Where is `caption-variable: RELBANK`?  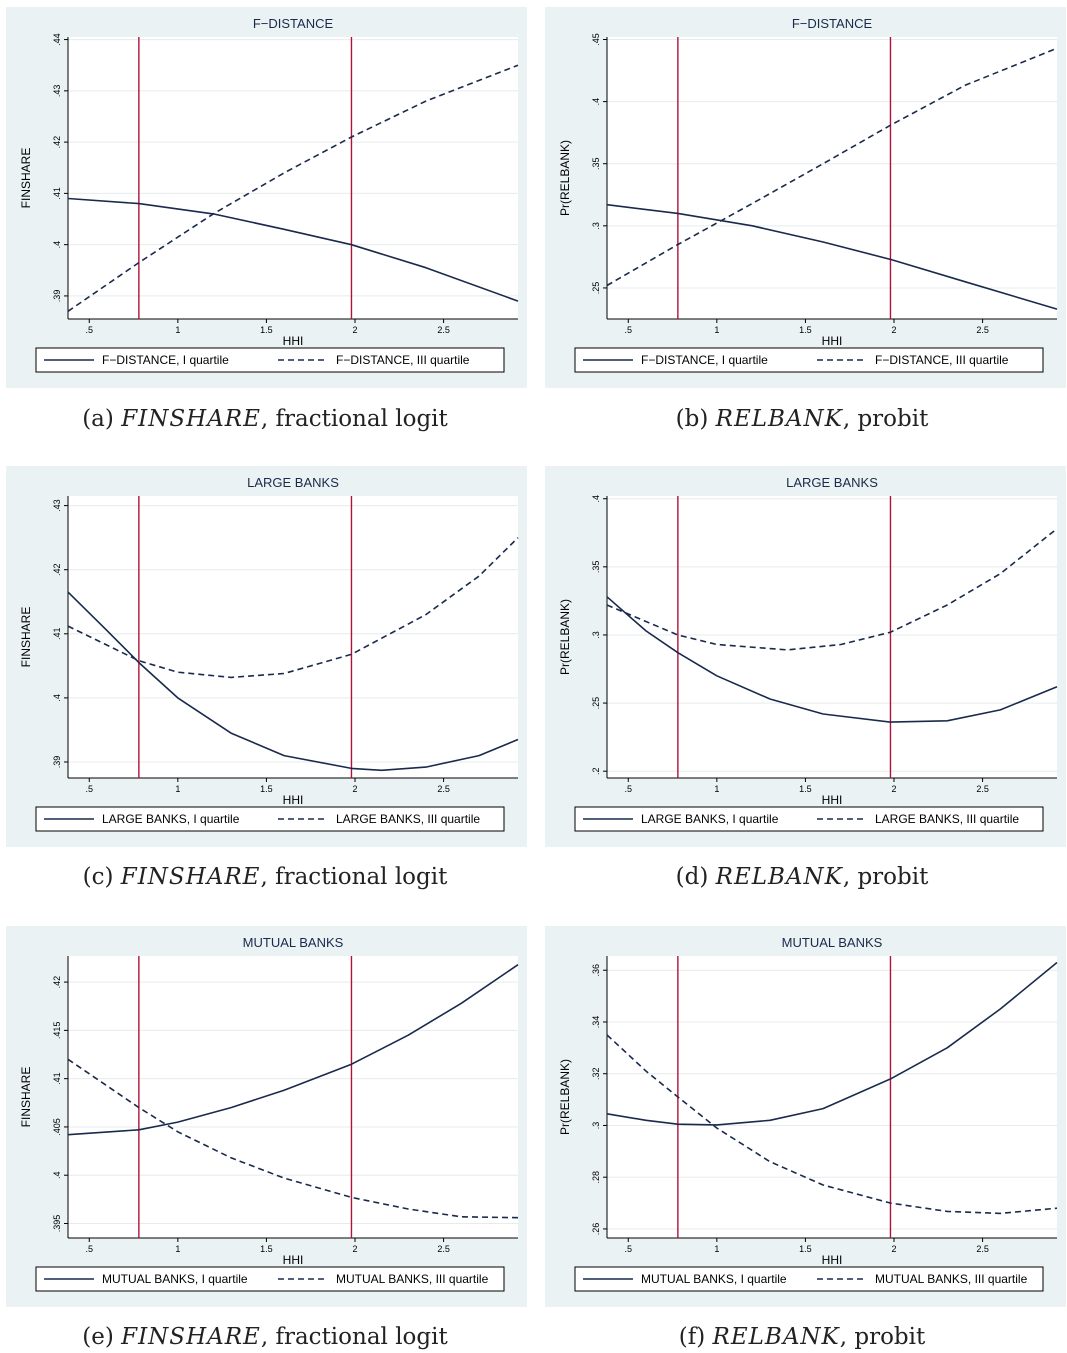 caption-variable: RELBANK is located at coordinates (779, 877).